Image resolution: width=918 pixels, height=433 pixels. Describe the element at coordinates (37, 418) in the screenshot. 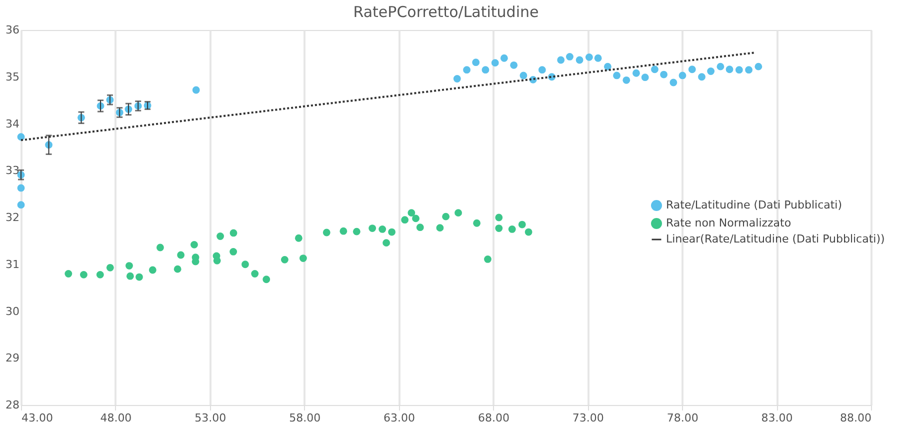

I see `x-tick-label: 43.00` at that location.